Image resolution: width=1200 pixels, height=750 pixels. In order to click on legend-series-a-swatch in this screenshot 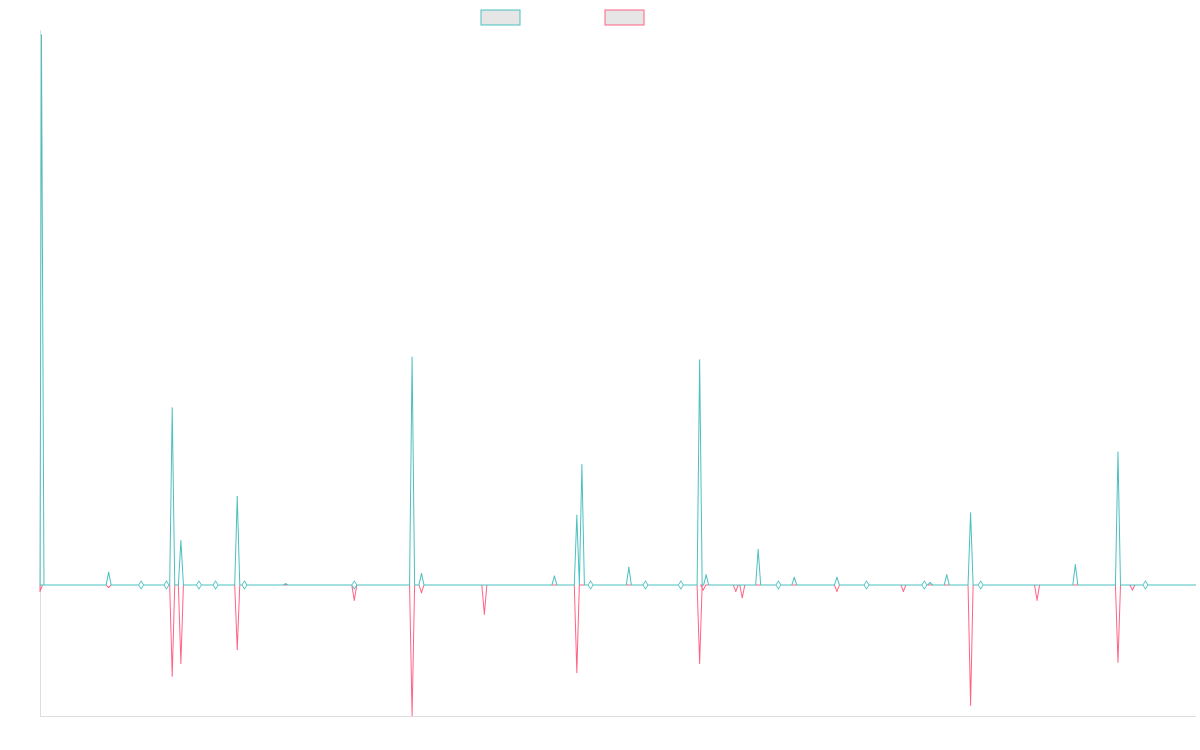, I will do `click(500, 17)`.